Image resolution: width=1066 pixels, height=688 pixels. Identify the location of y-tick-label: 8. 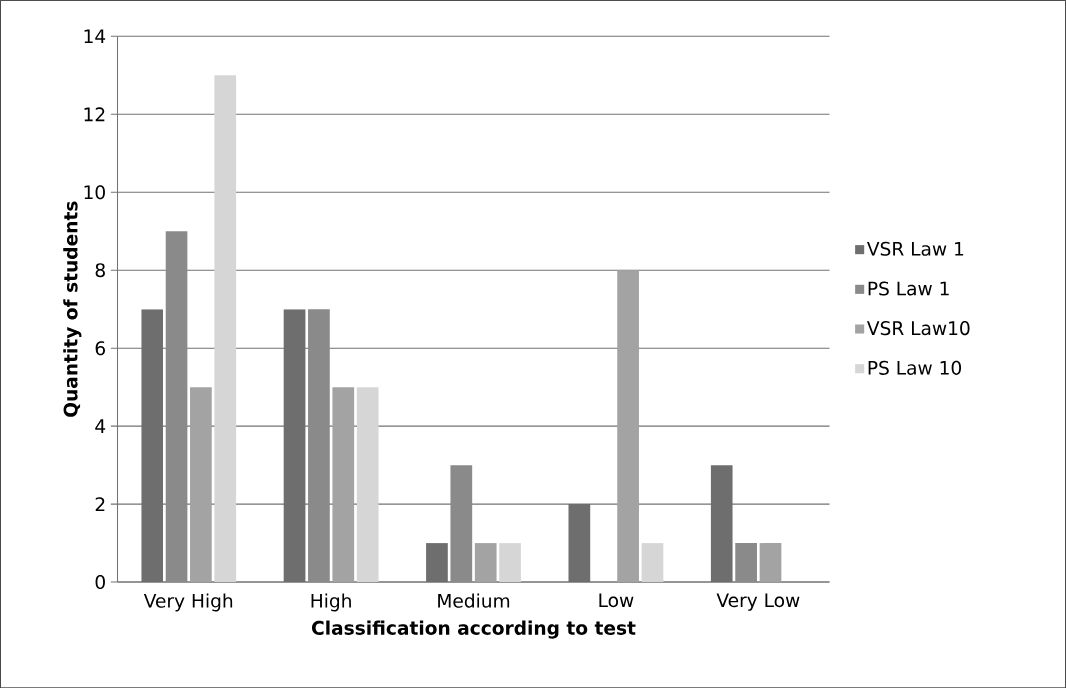
(100, 270).